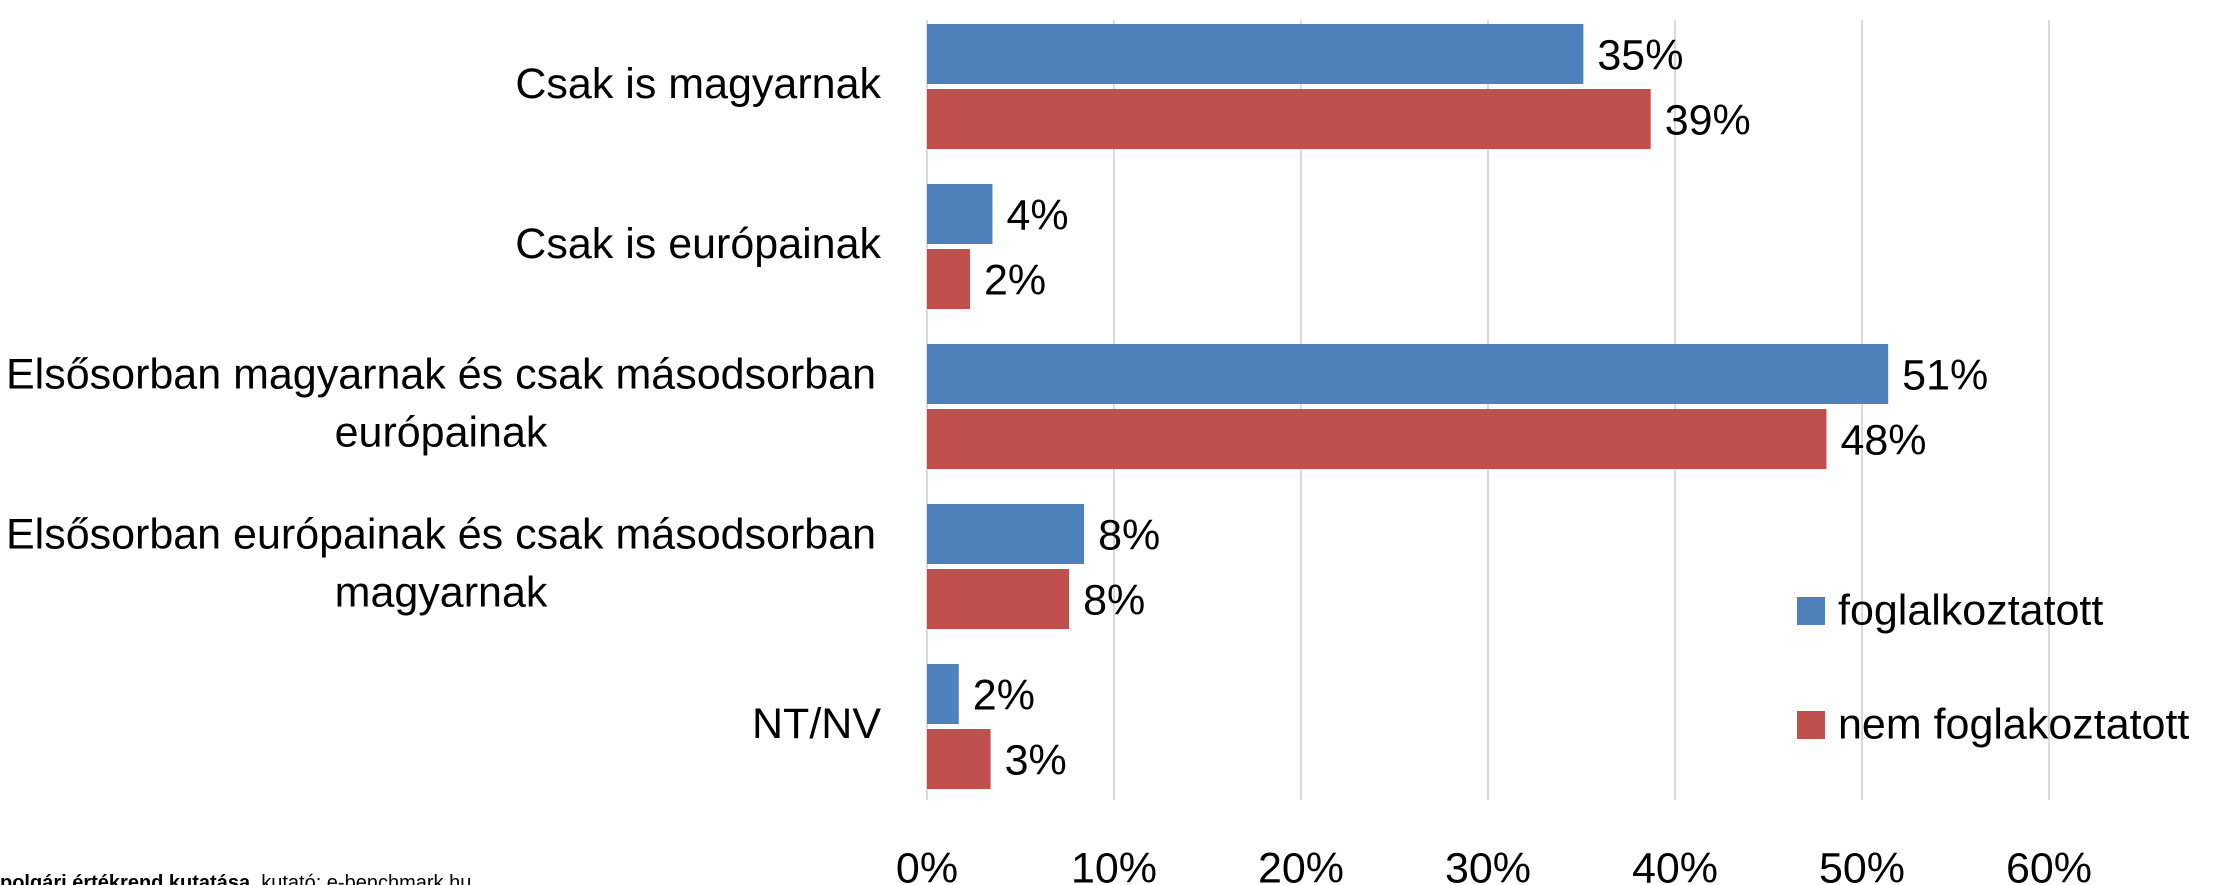  Describe the element at coordinates (360, 878) in the screenshot. I see `source-text: , kutató: e-benchmark.hu` at that location.